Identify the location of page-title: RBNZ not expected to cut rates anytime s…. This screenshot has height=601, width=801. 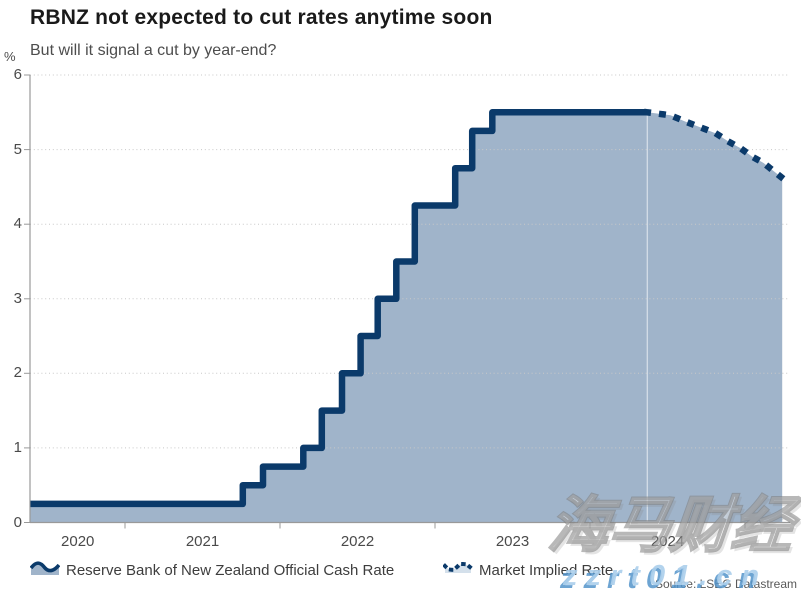
(261, 17).